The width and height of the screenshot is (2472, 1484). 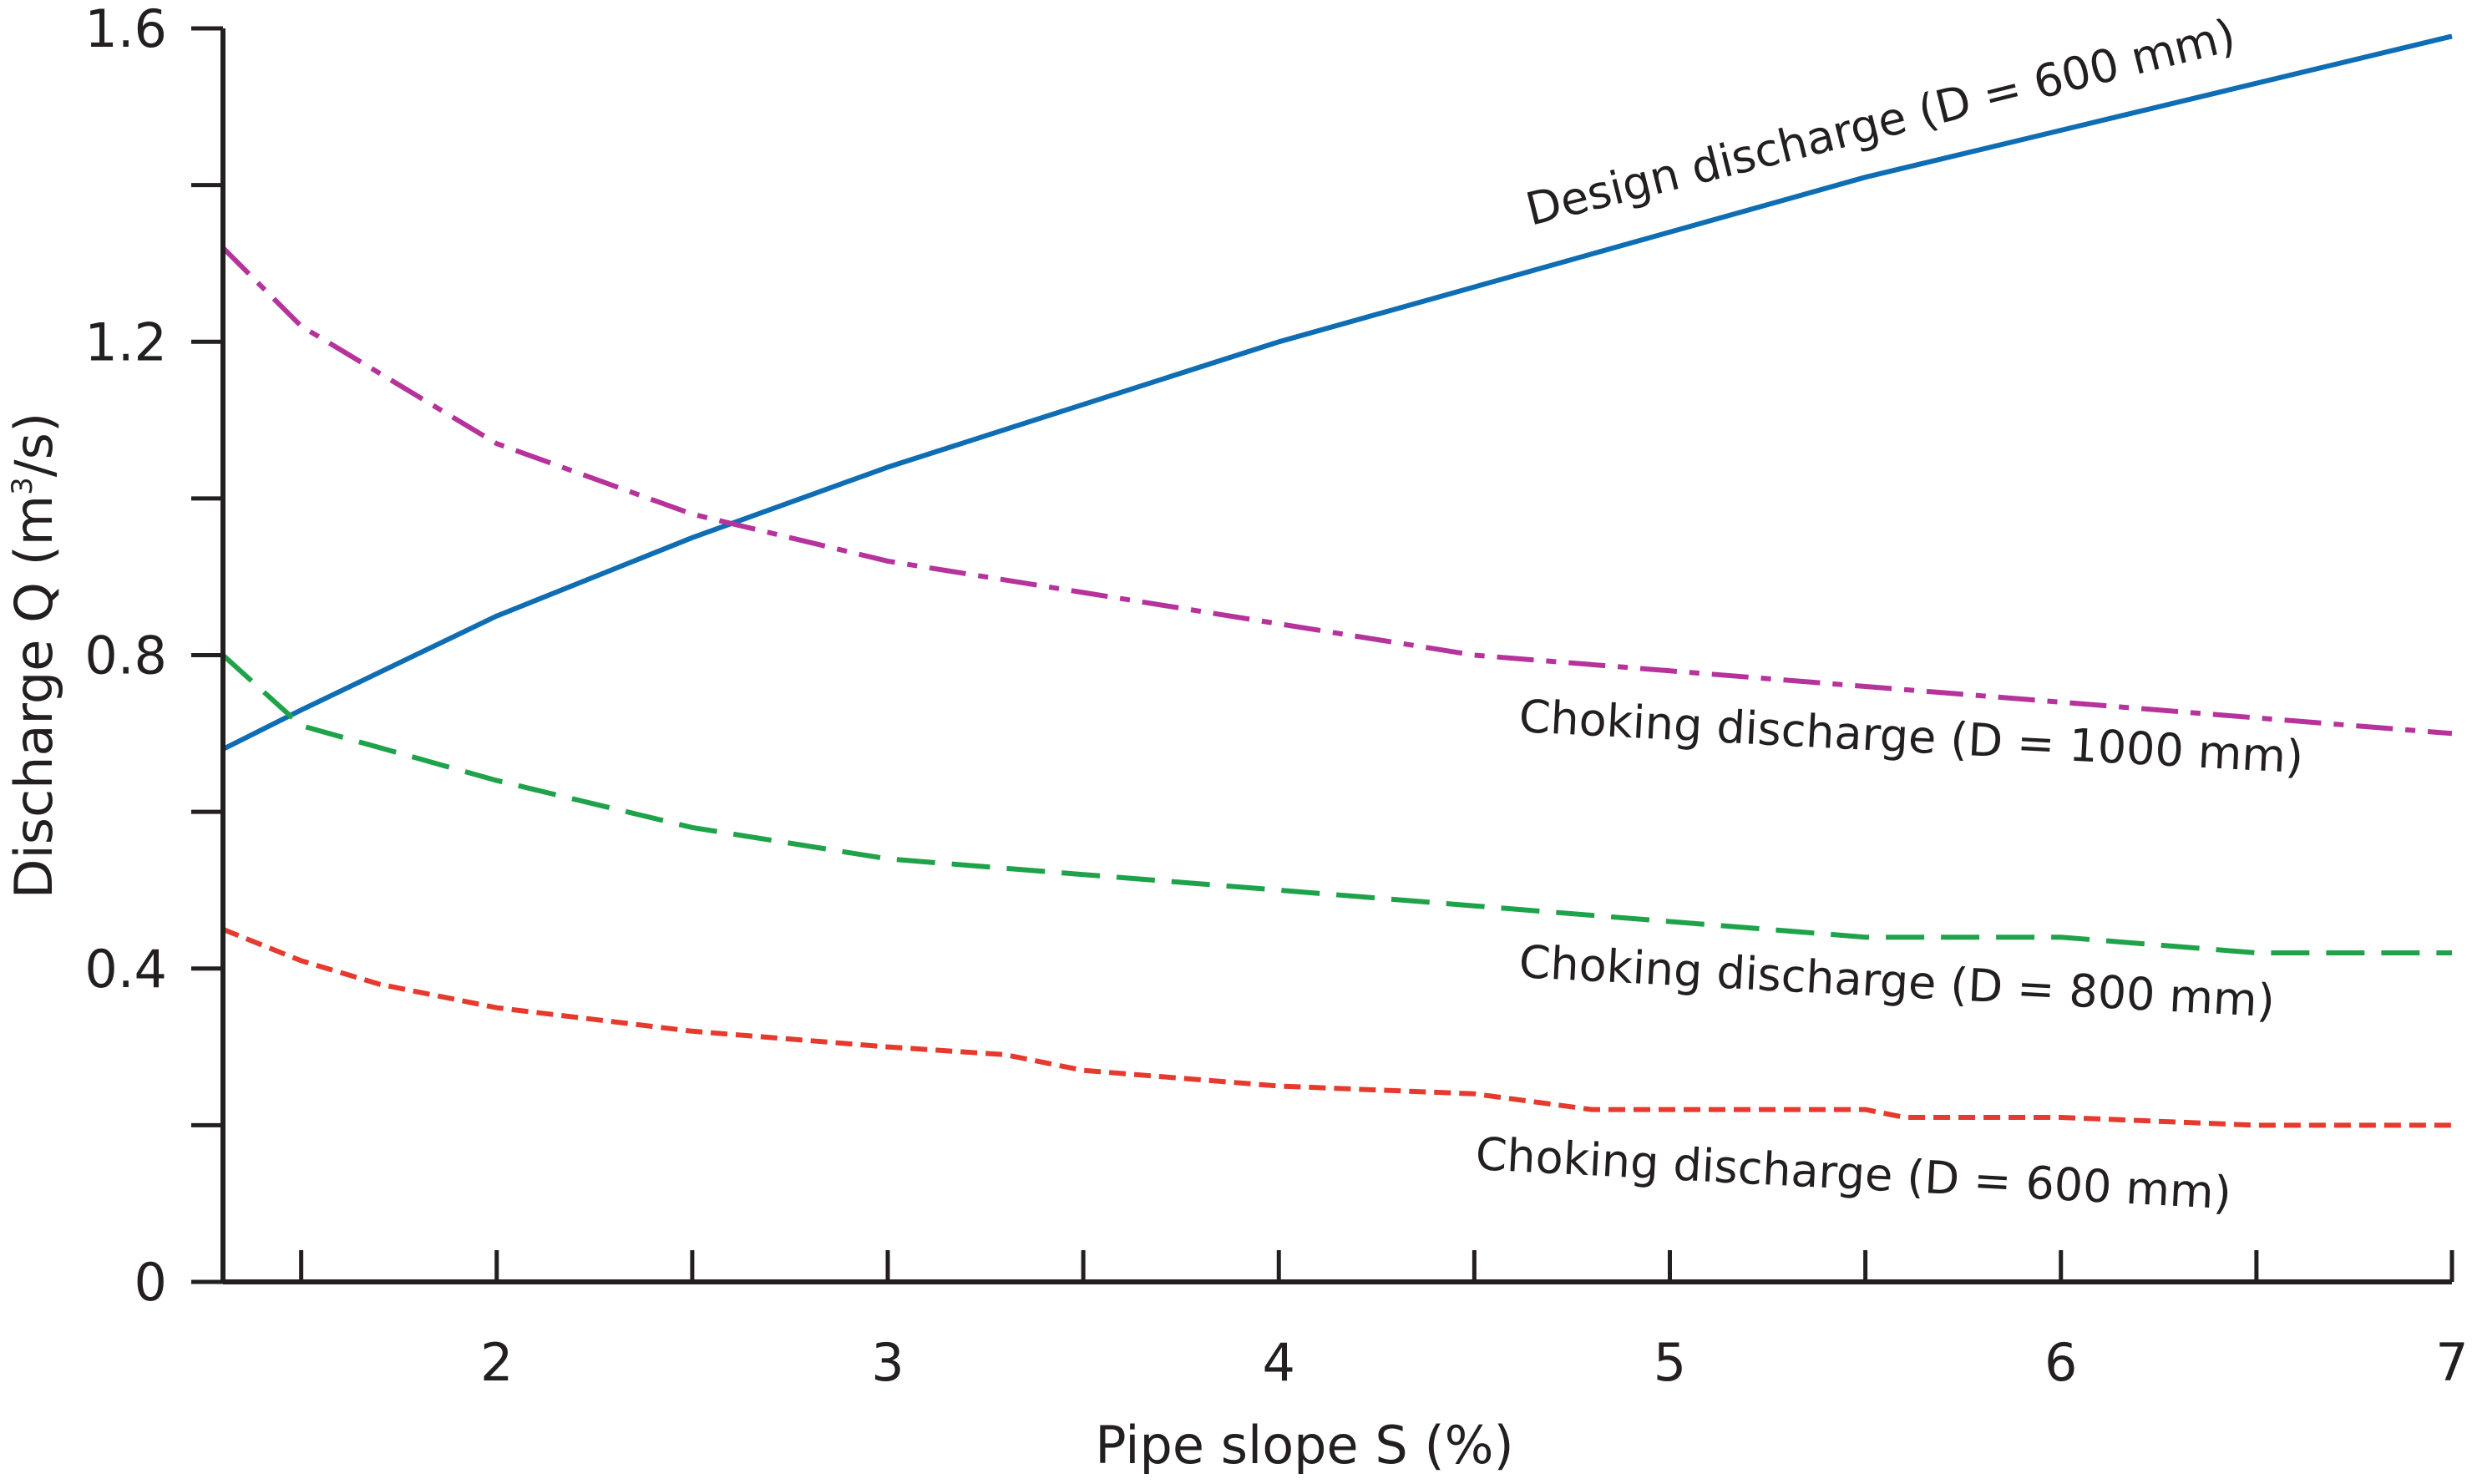 What do you see at coordinates (496, 1362) in the screenshot?
I see `x-tick-label: 2` at bounding box center [496, 1362].